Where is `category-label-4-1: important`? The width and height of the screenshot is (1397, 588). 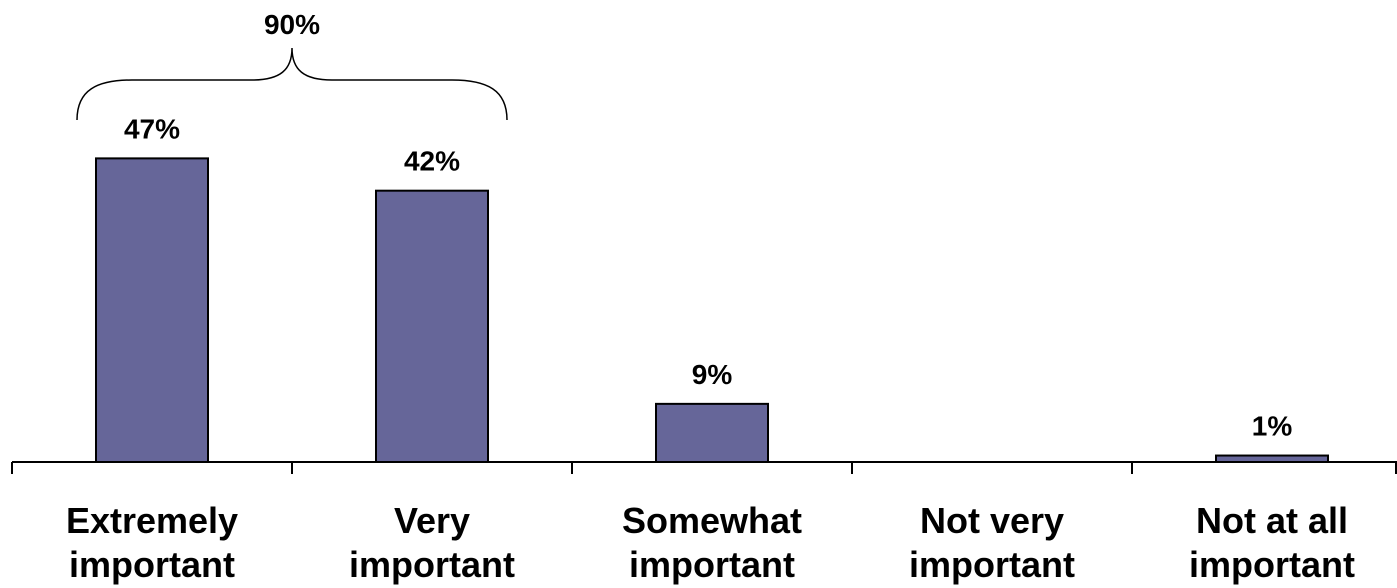
category-label-4-1: important is located at coordinates (1272, 564).